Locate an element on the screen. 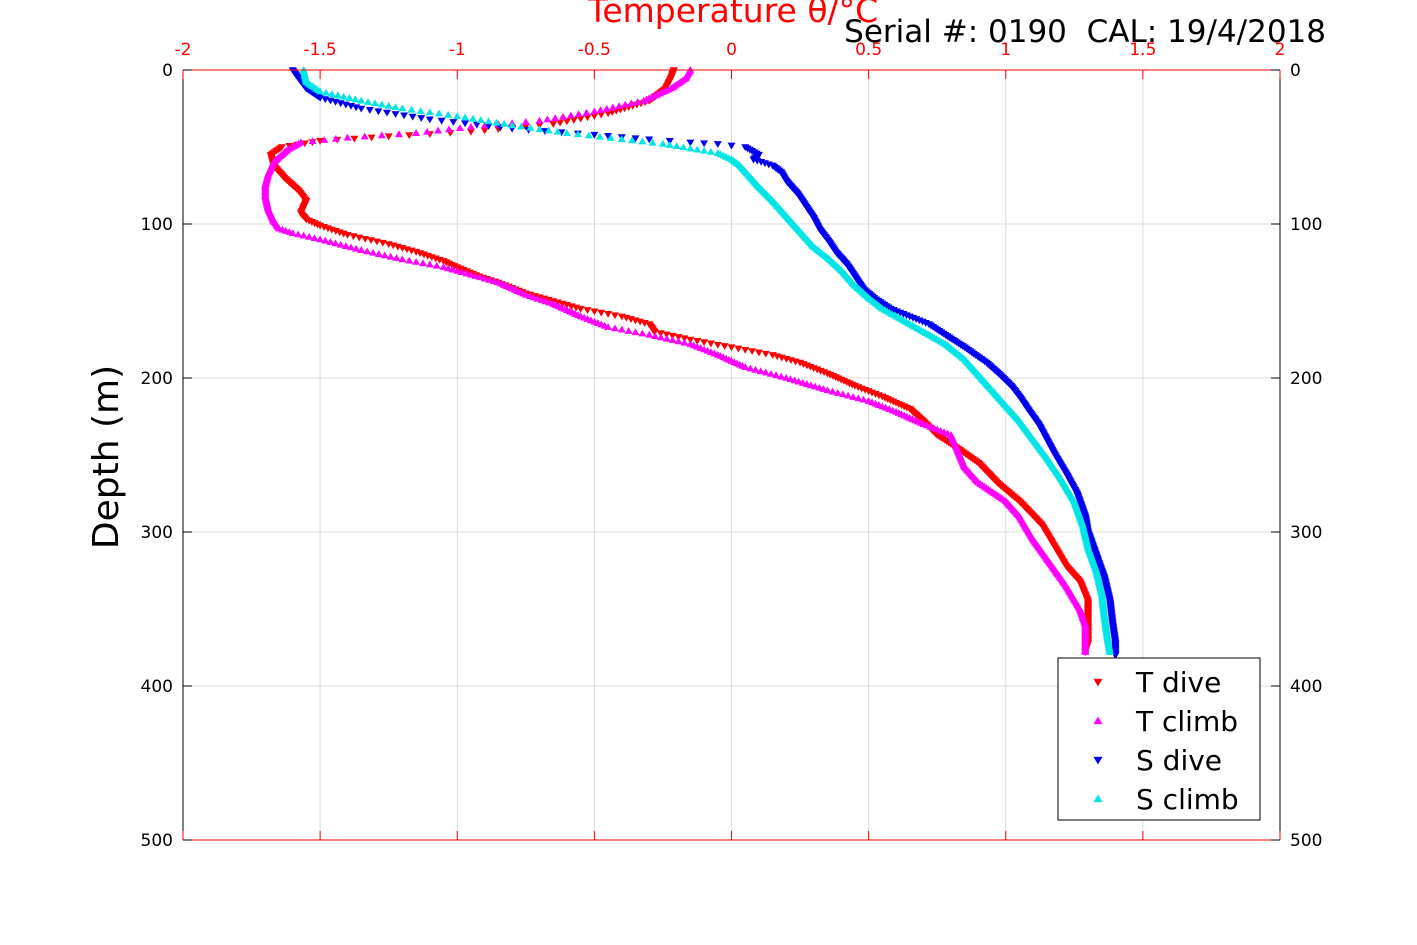 This screenshot has width=1417, height=945. x-tick-label: -1.5 is located at coordinates (320, 50).